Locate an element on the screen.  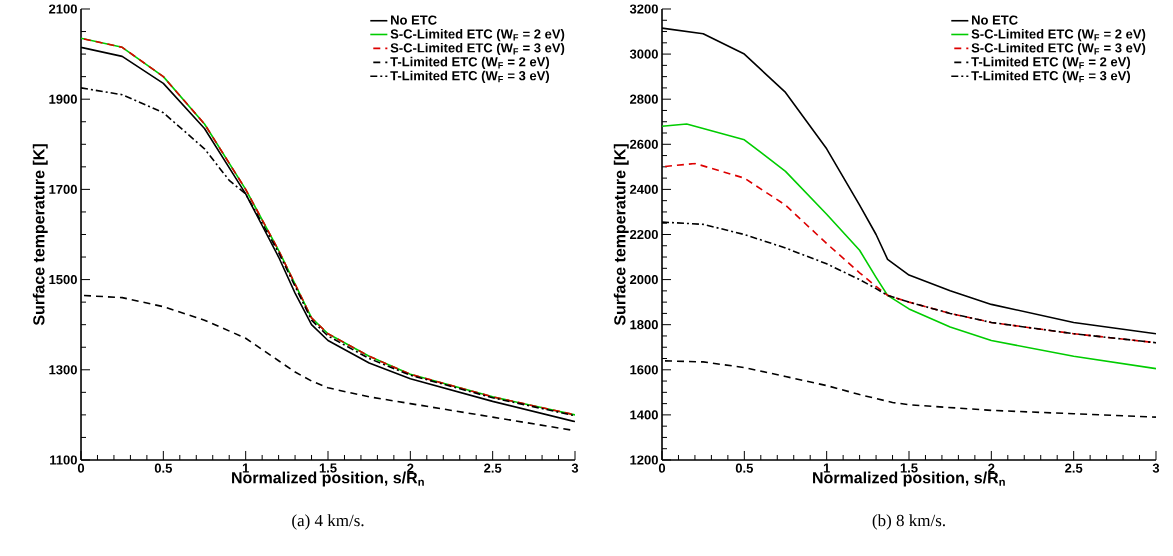
y-tick-label: 3200 is located at coordinates (643, 9).